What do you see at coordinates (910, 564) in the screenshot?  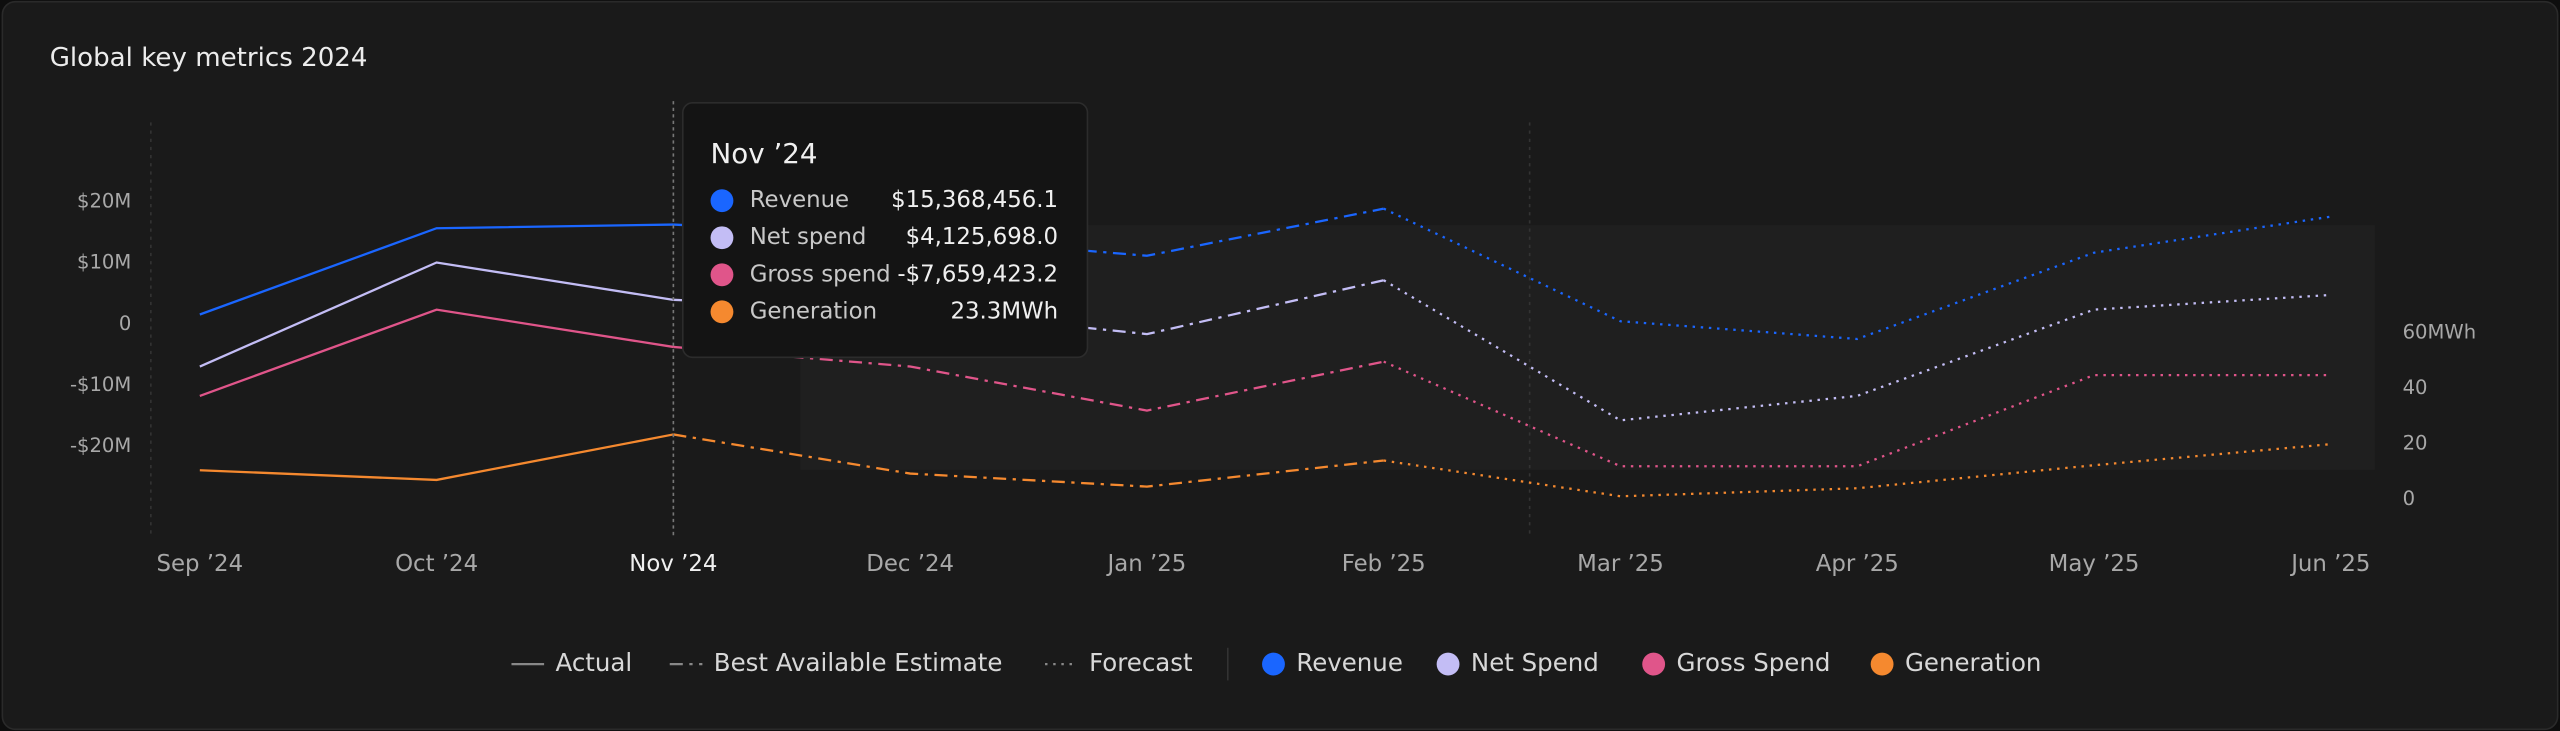 I see `x-tick-label: Dec ’24` at bounding box center [910, 564].